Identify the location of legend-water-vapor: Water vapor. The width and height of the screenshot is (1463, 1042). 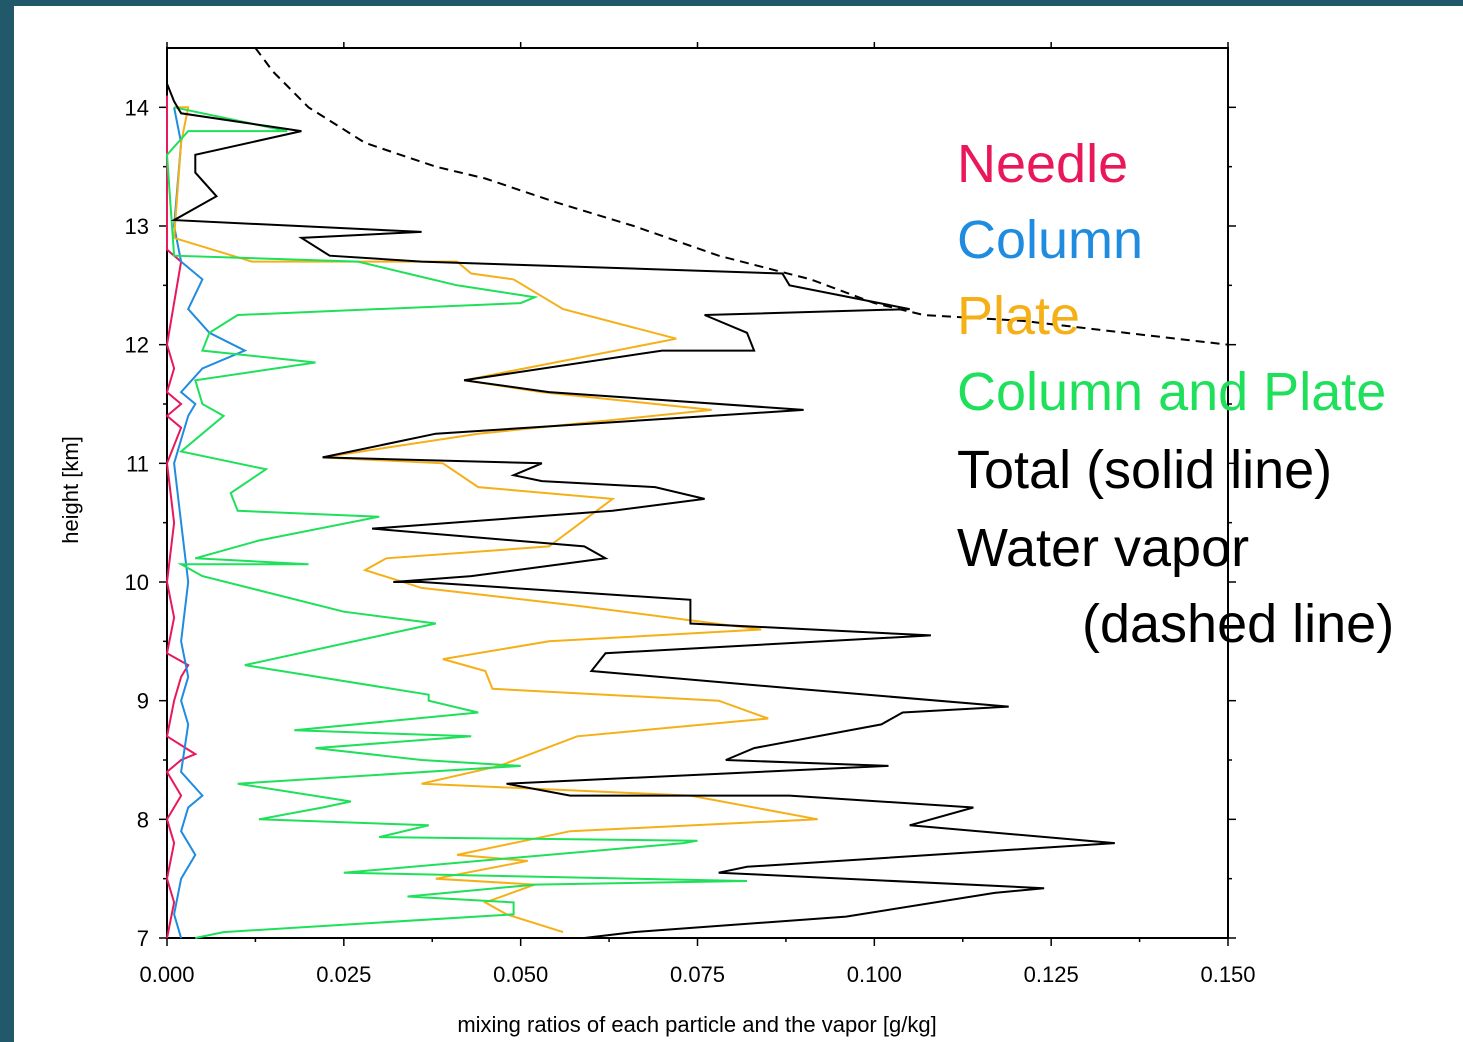
(1103, 548).